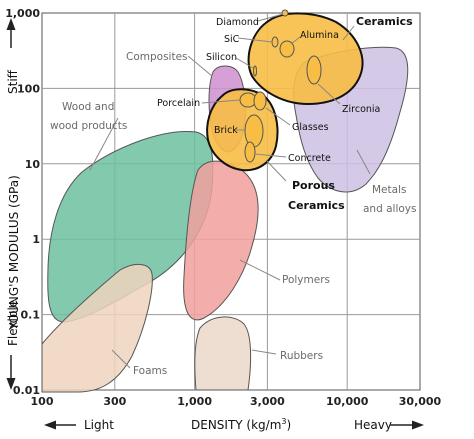 The image size is (474, 439). Describe the element at coordinates (254, 131) in the screenshot. I see `shape-brick` at that location.